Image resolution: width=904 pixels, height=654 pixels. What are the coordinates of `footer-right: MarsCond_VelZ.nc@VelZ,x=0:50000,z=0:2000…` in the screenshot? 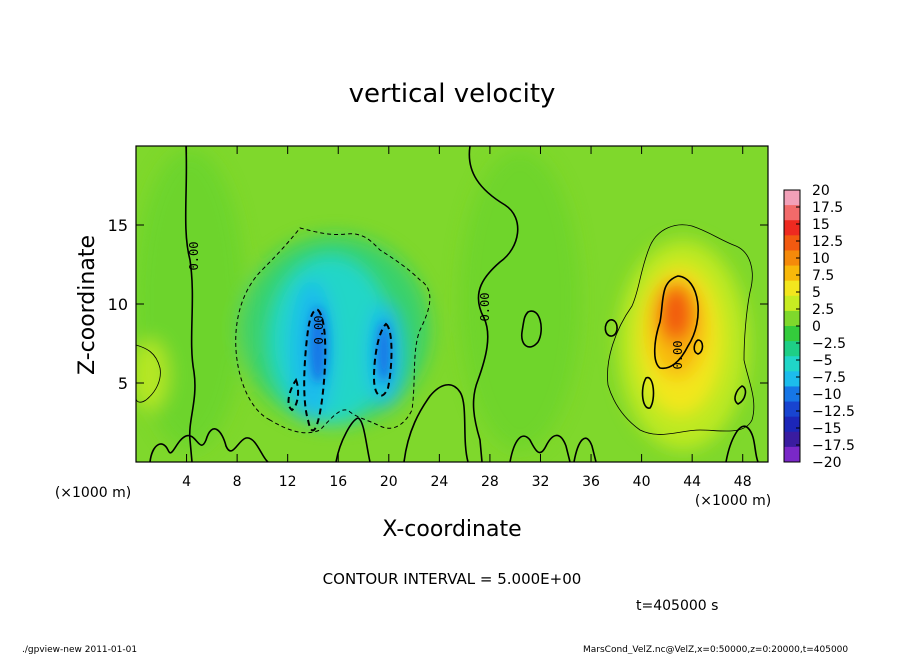 It's located at (715, 649).